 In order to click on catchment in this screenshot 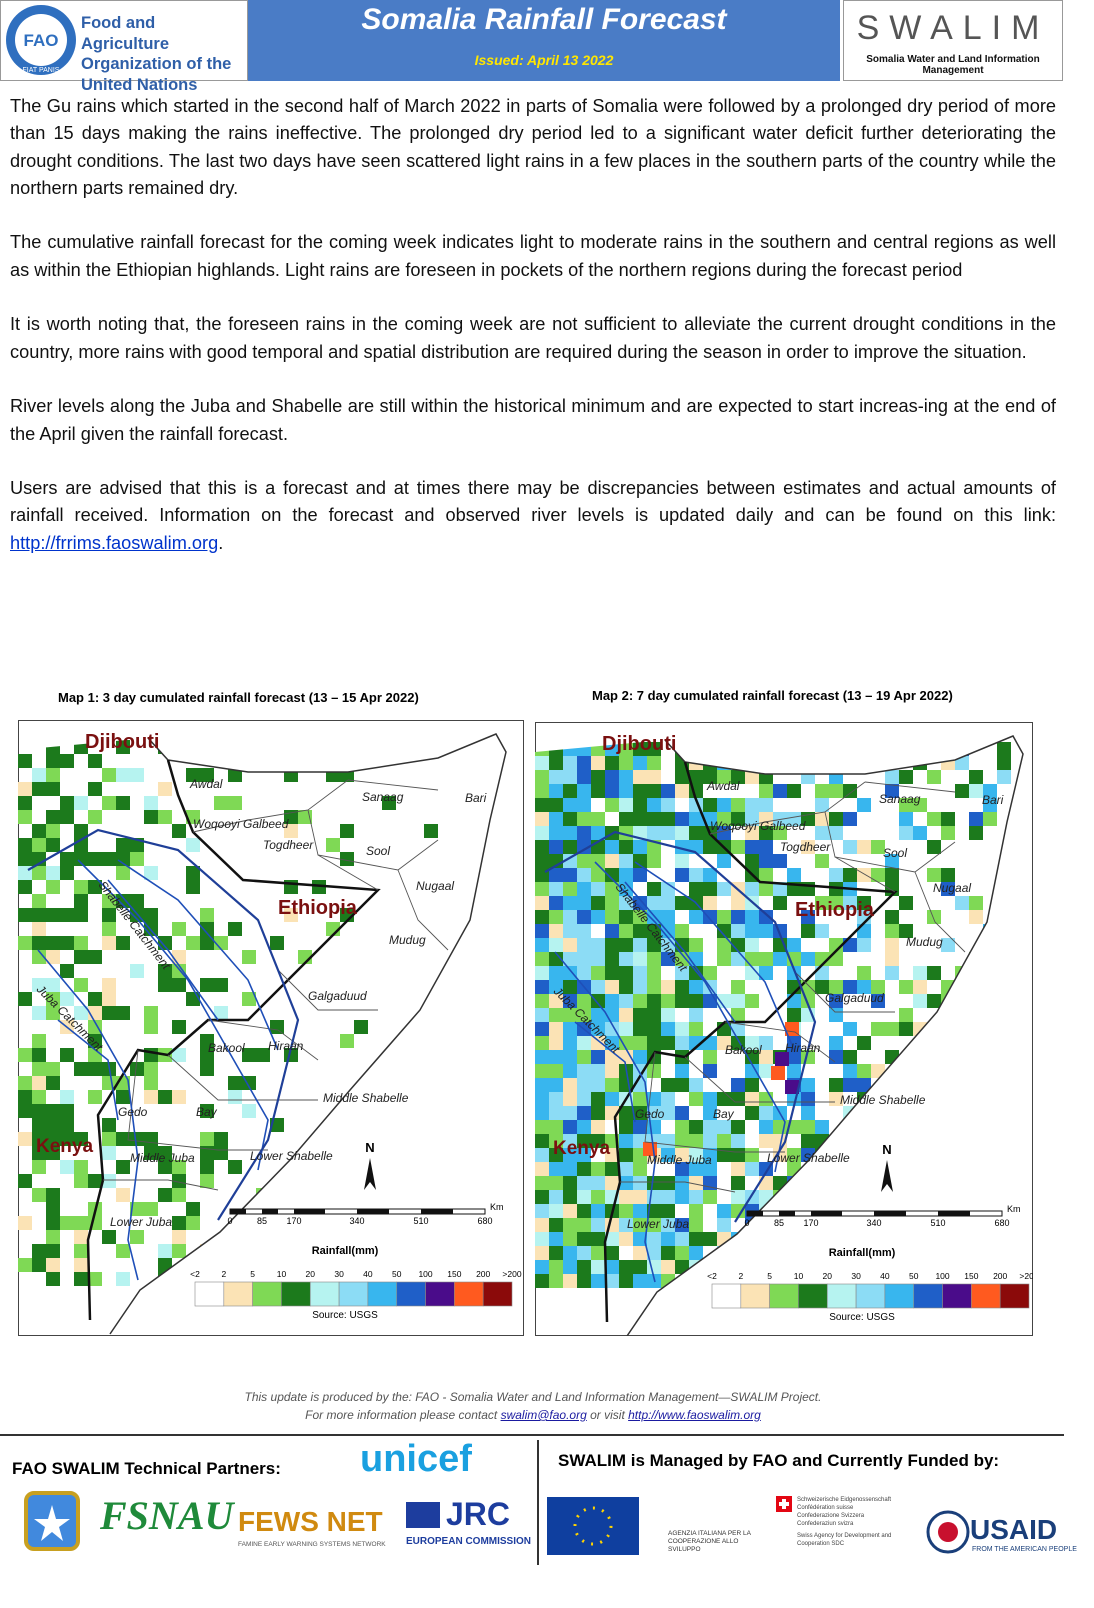, I will do `click(163, 1024)`.